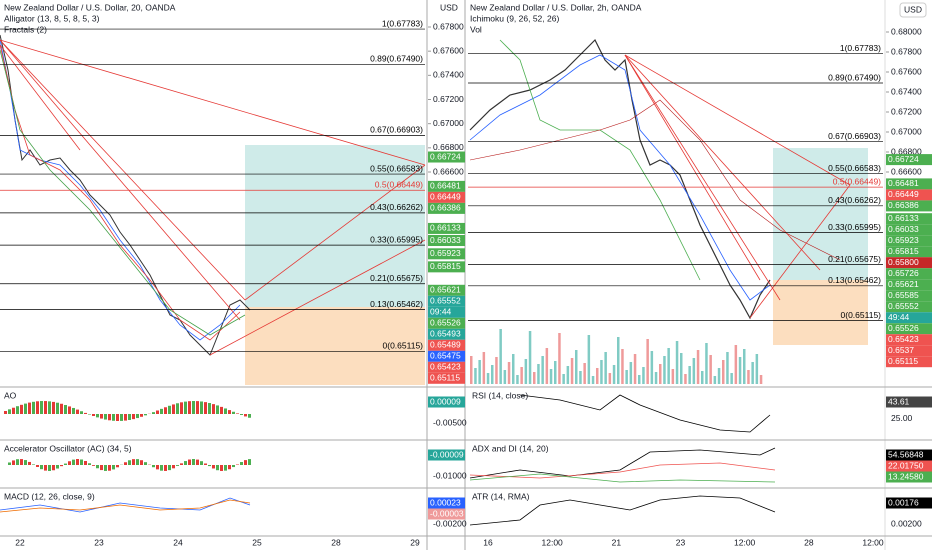 The height and width of the screenshot is (555, 932). Describe the element at coordinates (906, 111) in the screenshot. I see `y-tick-label: 0.67200` at that location.